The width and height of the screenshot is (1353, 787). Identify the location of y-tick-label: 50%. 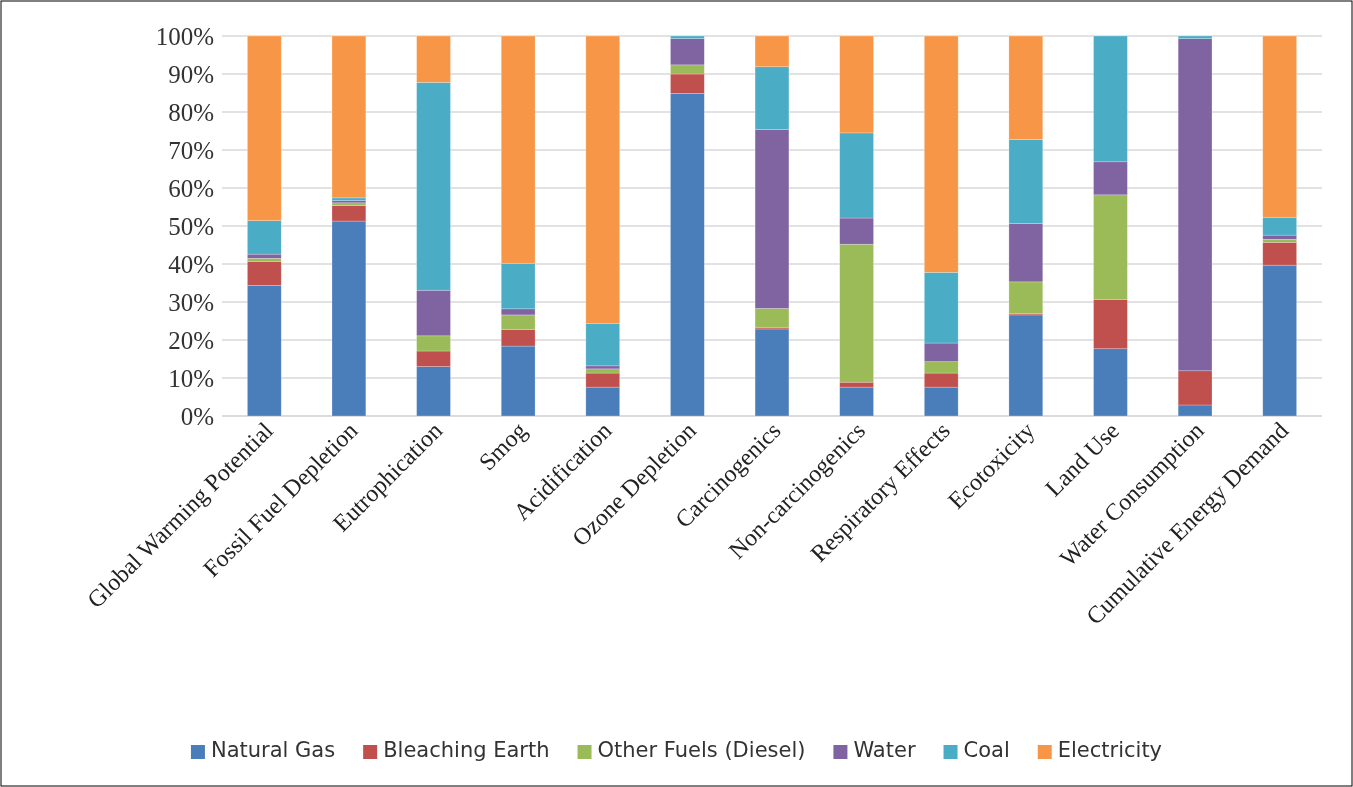
(191, 226).